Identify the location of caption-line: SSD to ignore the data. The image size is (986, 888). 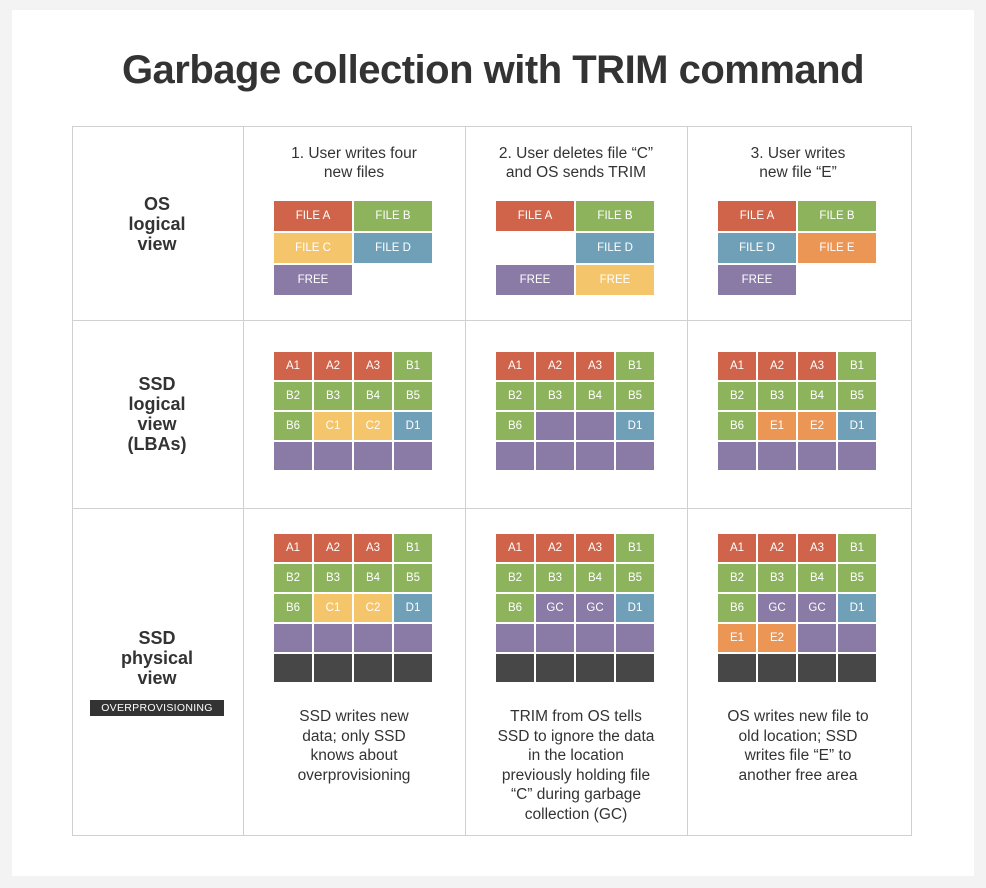
(576, 736).